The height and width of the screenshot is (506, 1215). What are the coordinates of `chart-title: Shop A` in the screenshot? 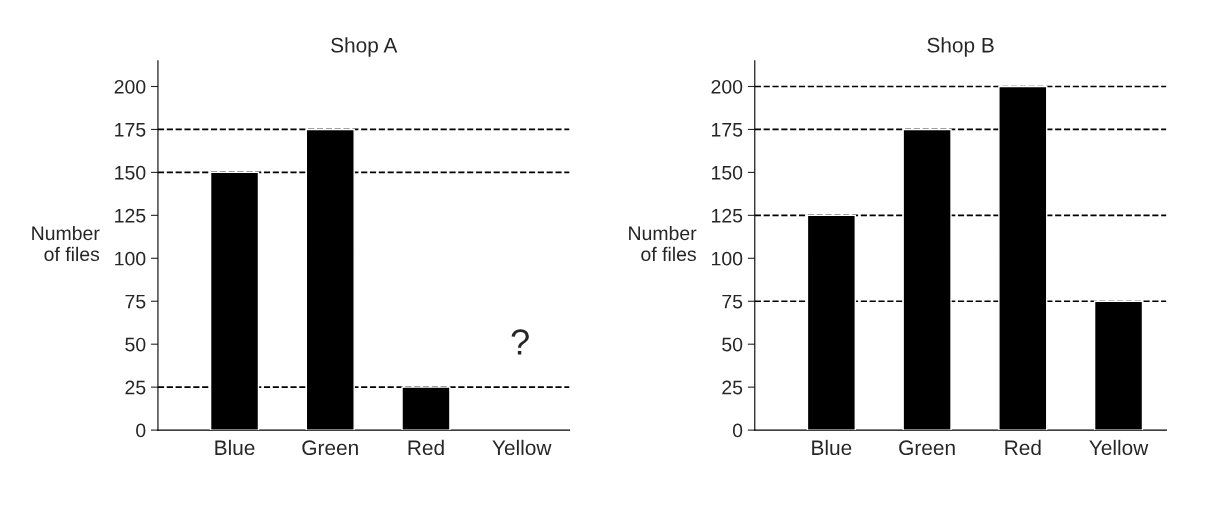 It's located at (364, 47).